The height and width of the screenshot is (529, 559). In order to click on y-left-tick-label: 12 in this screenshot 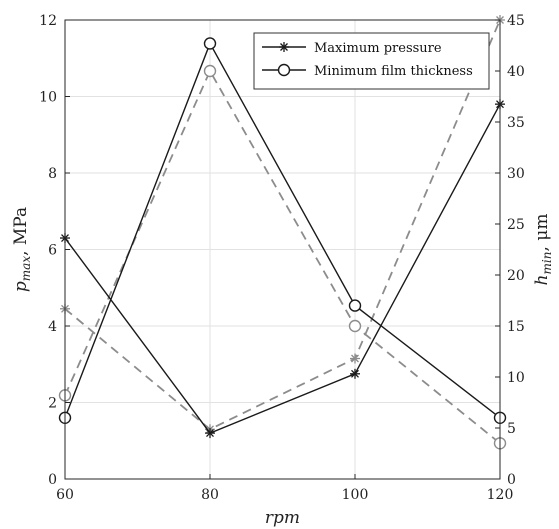, I will do `click(48, 21)`.